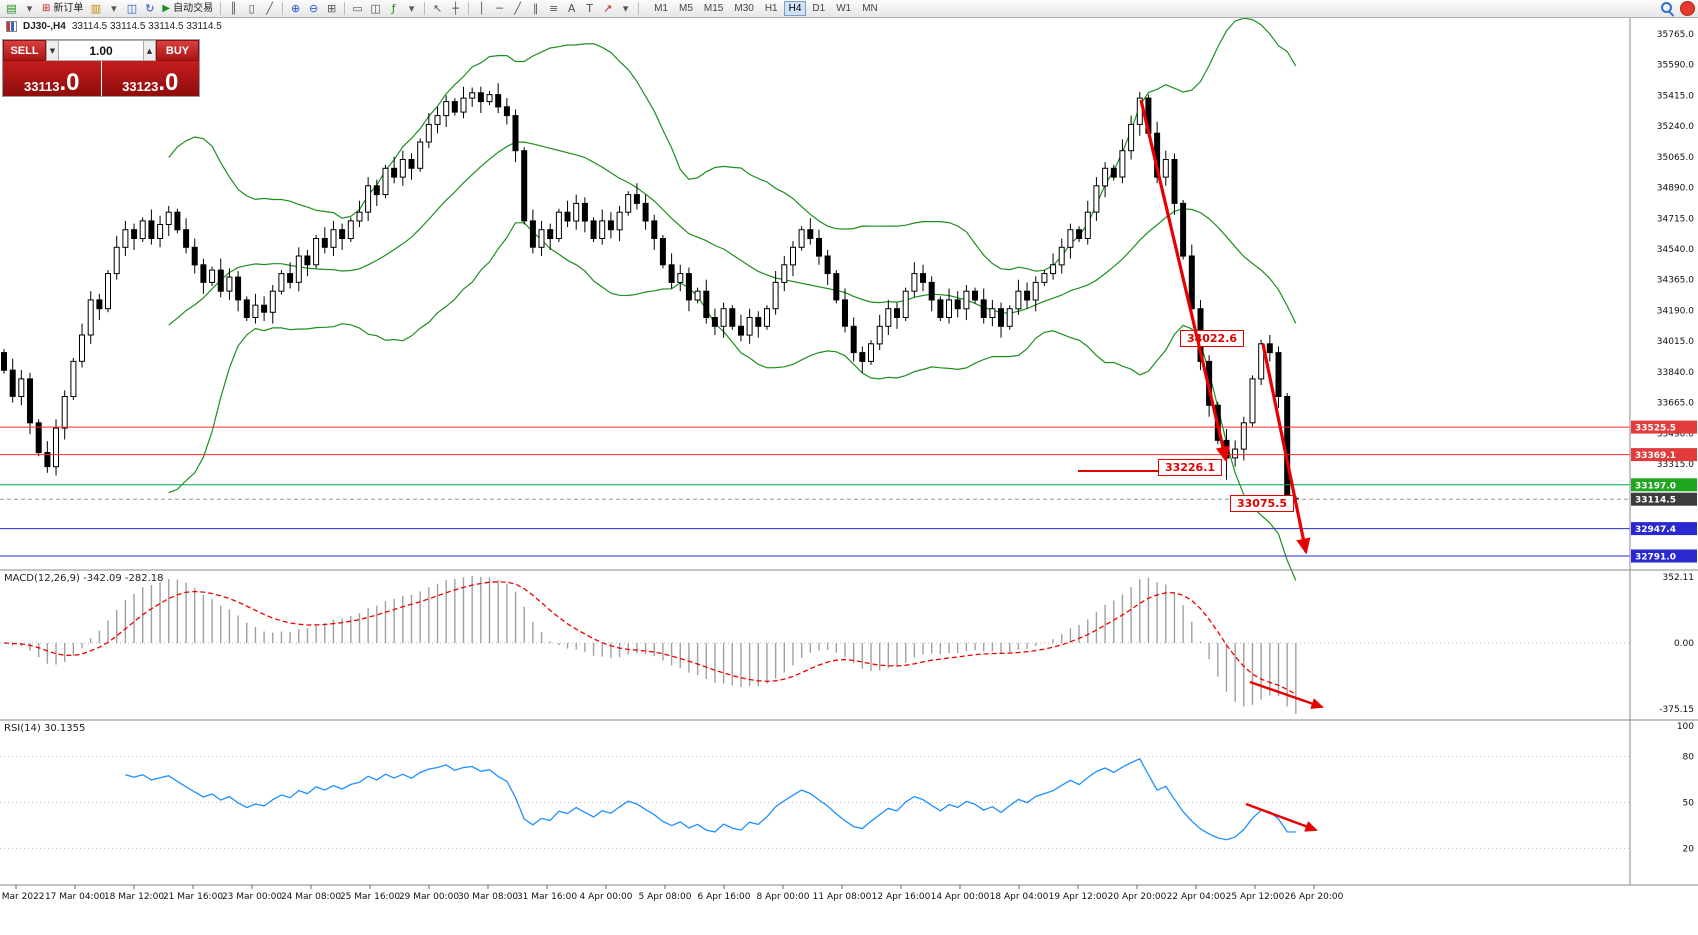 This screenshot has height=935, width=1698. I want to click on time-axis-label: 25 Mar 16:00, so click(370, 897).